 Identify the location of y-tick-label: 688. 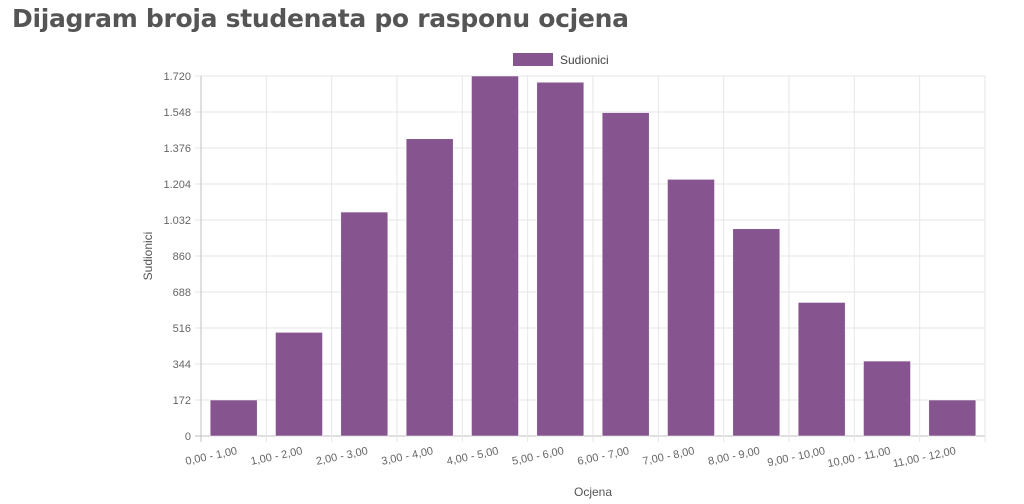
(182, 293).